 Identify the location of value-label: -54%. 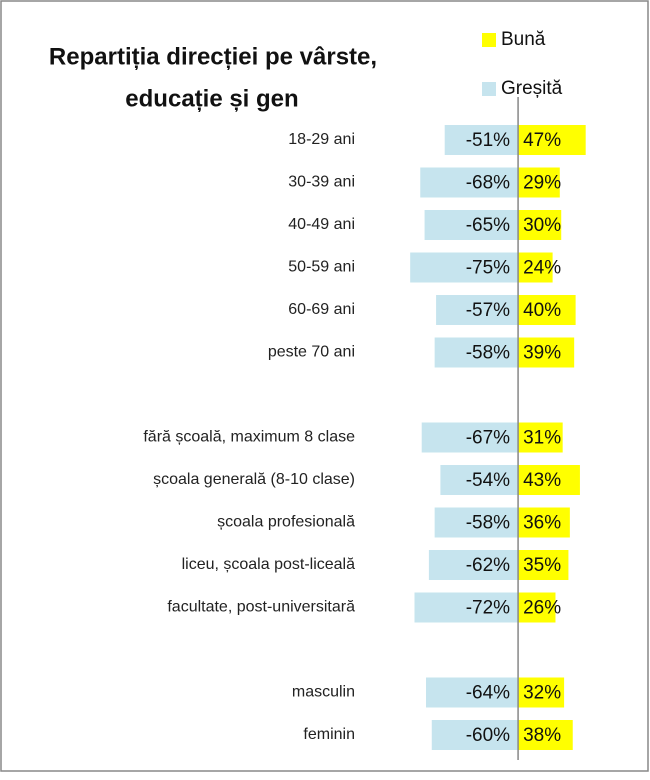
(488, 480).